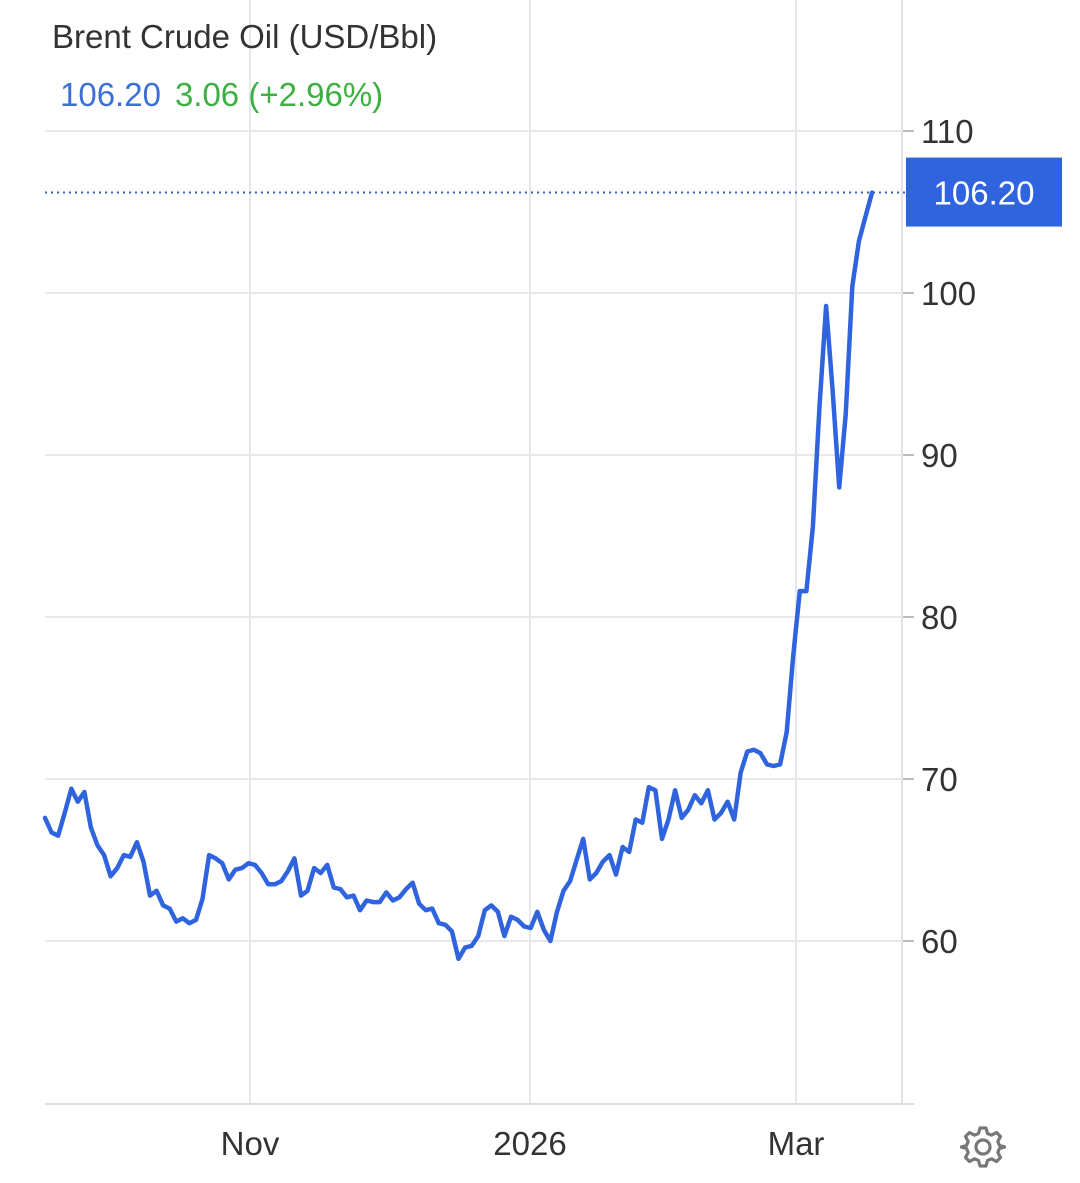 The image size is (1080, 1183). What do you see at coordinates (947, 131) in the screenshot?
I see `y-tick-label: 110` at bounding box center [947, 131].